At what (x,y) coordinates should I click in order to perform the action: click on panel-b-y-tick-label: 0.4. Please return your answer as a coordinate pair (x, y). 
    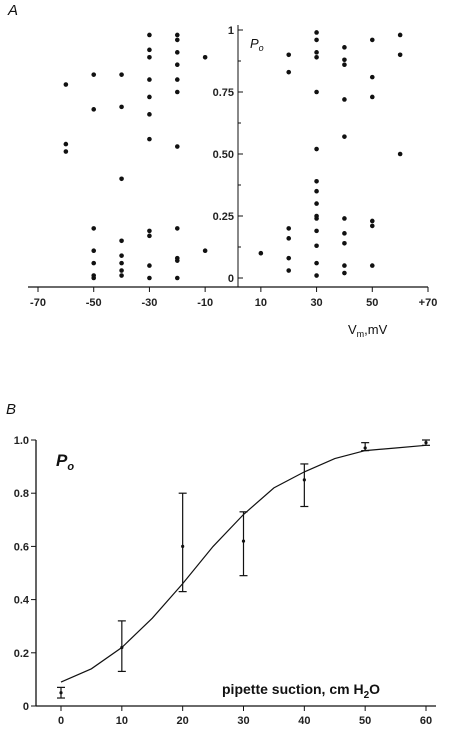
    Looking at the image, I should click on (22, 601).